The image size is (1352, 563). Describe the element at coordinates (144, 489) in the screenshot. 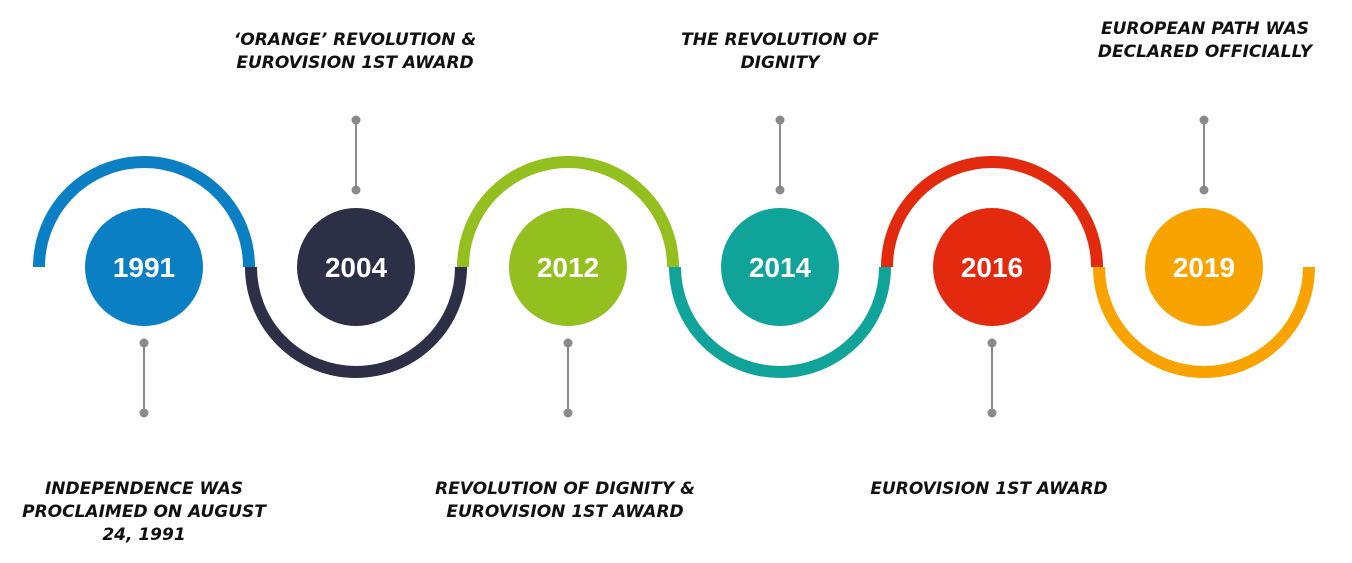

I see `caption-line: INDEPENDENCE WAS` at that location.